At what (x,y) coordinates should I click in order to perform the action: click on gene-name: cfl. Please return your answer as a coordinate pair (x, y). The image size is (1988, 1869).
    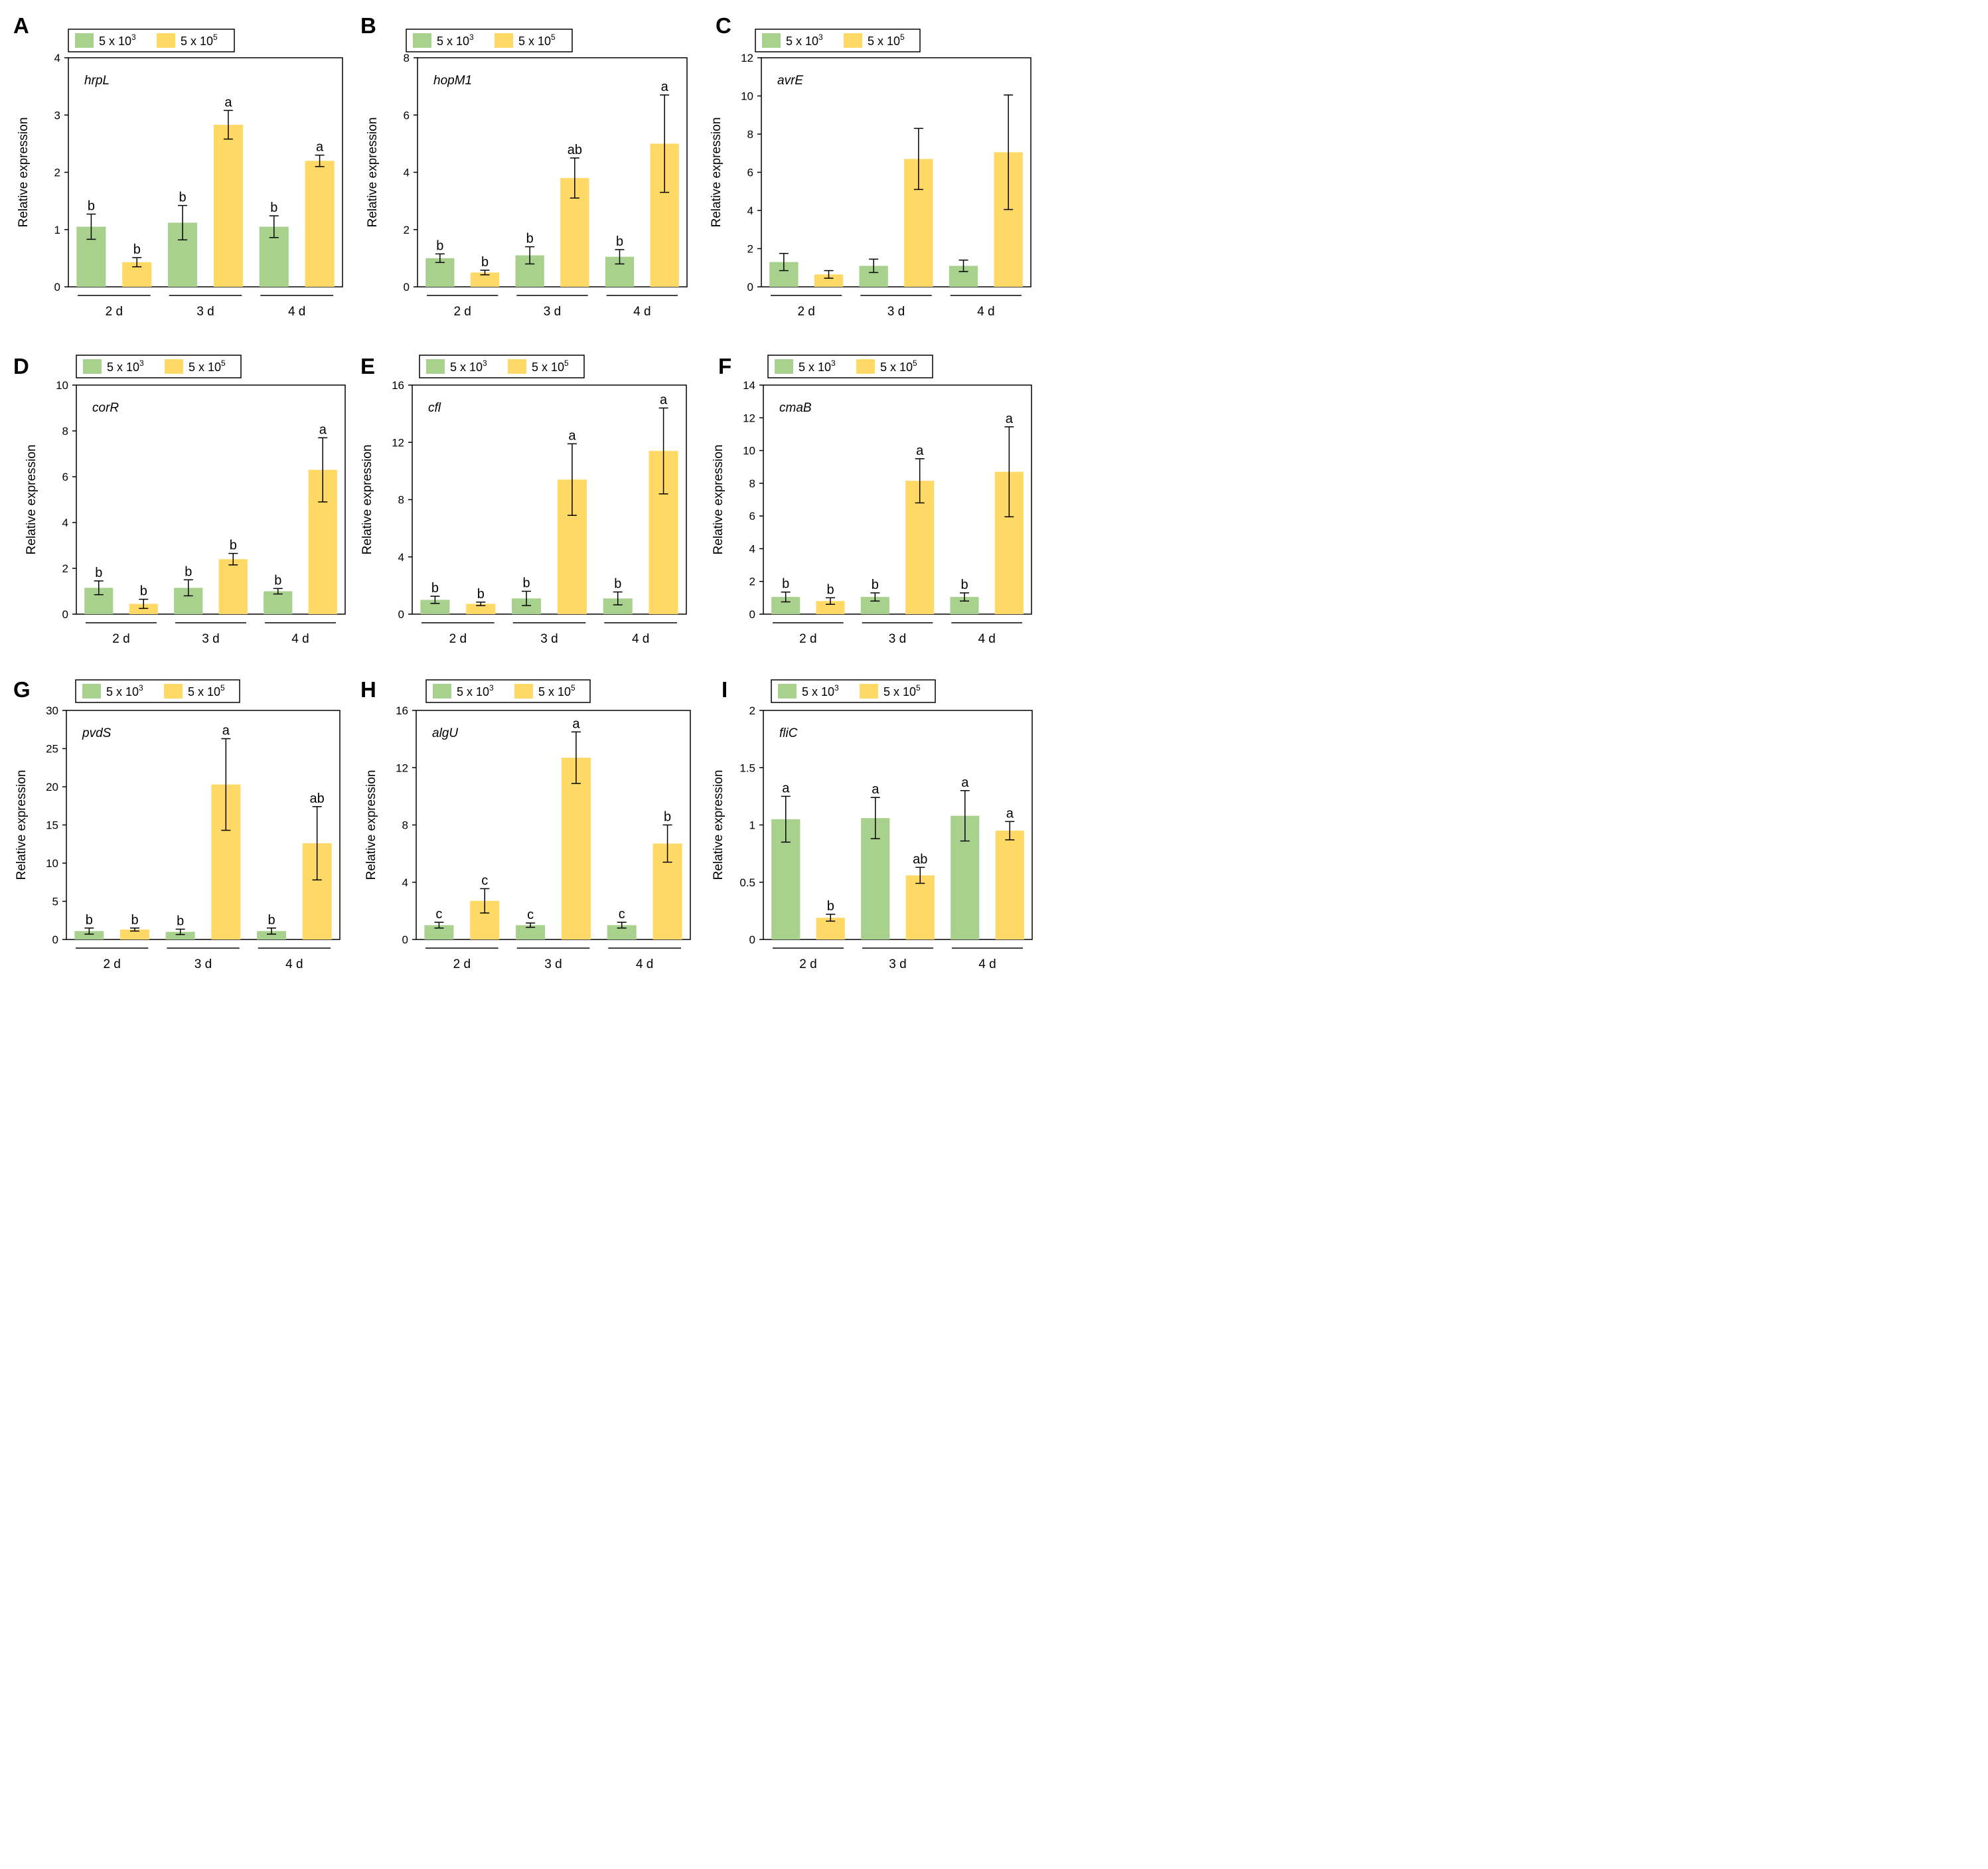
    Looking at the image, I should click on (434, 408).